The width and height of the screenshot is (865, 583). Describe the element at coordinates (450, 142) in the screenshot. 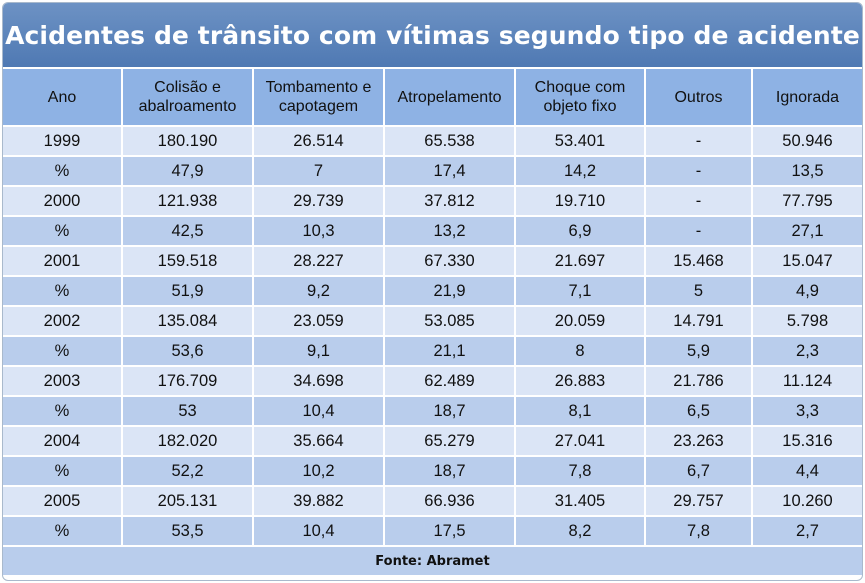

I see `value-cell: 65.538` at that location.